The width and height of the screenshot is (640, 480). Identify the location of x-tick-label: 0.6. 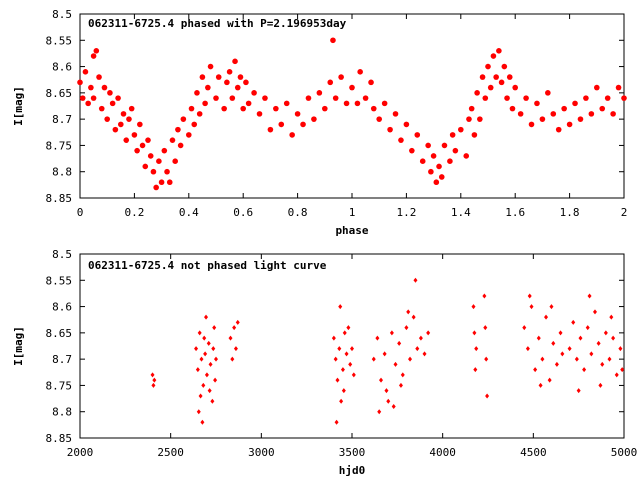
(243, 212).